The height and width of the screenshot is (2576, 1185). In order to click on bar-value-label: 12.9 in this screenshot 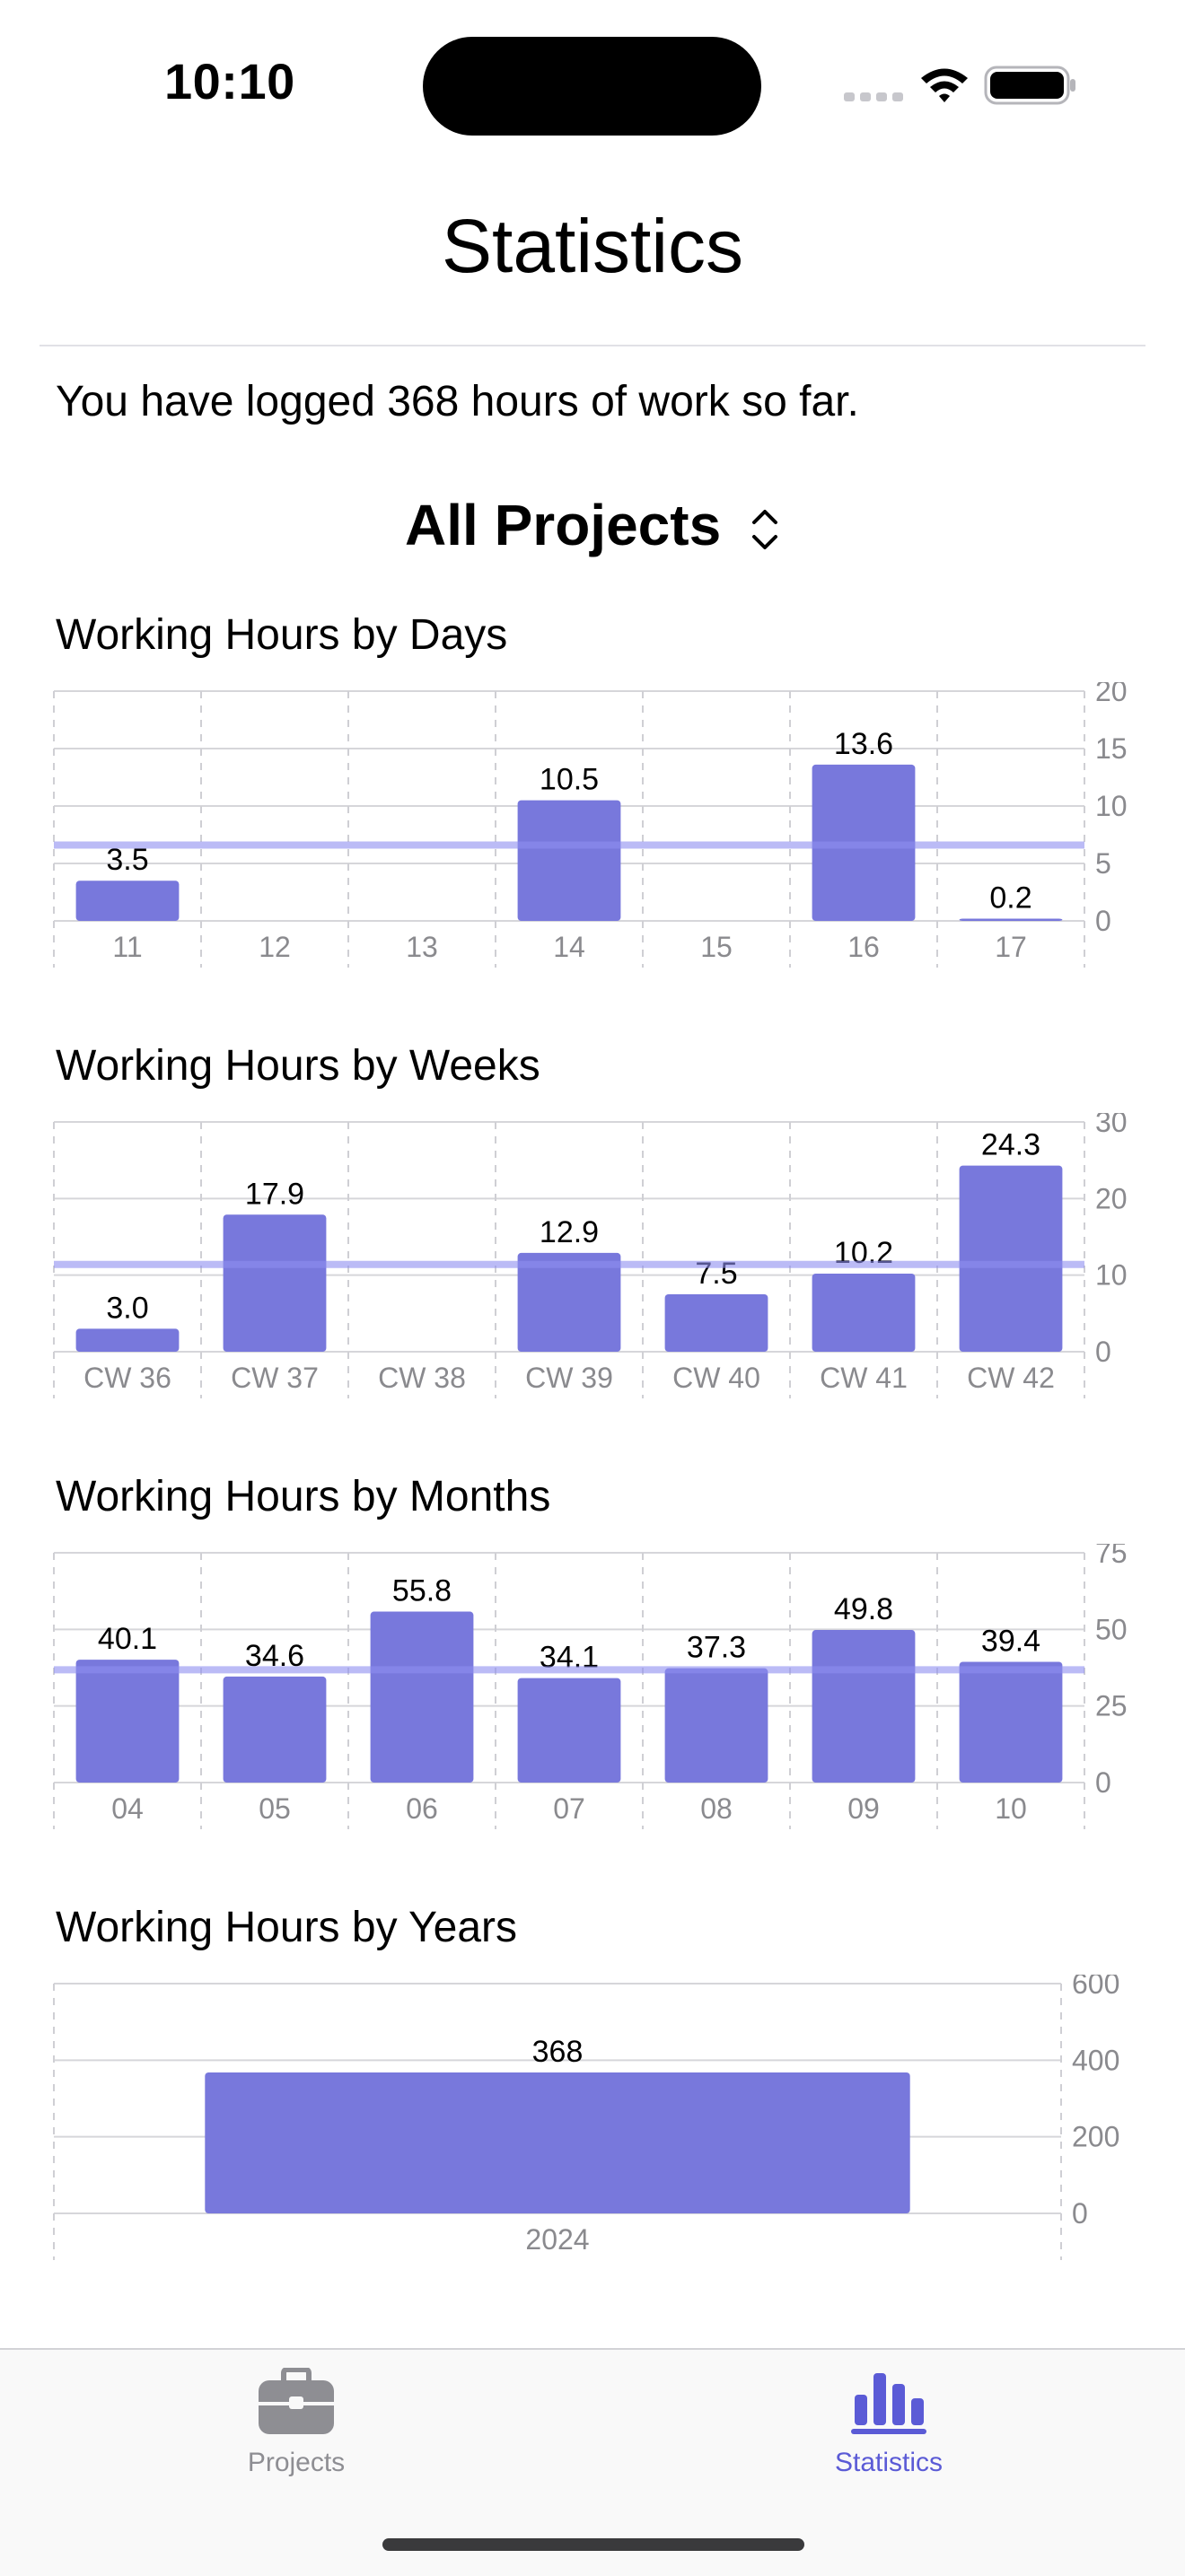, I will do `click(569, 1232)`.